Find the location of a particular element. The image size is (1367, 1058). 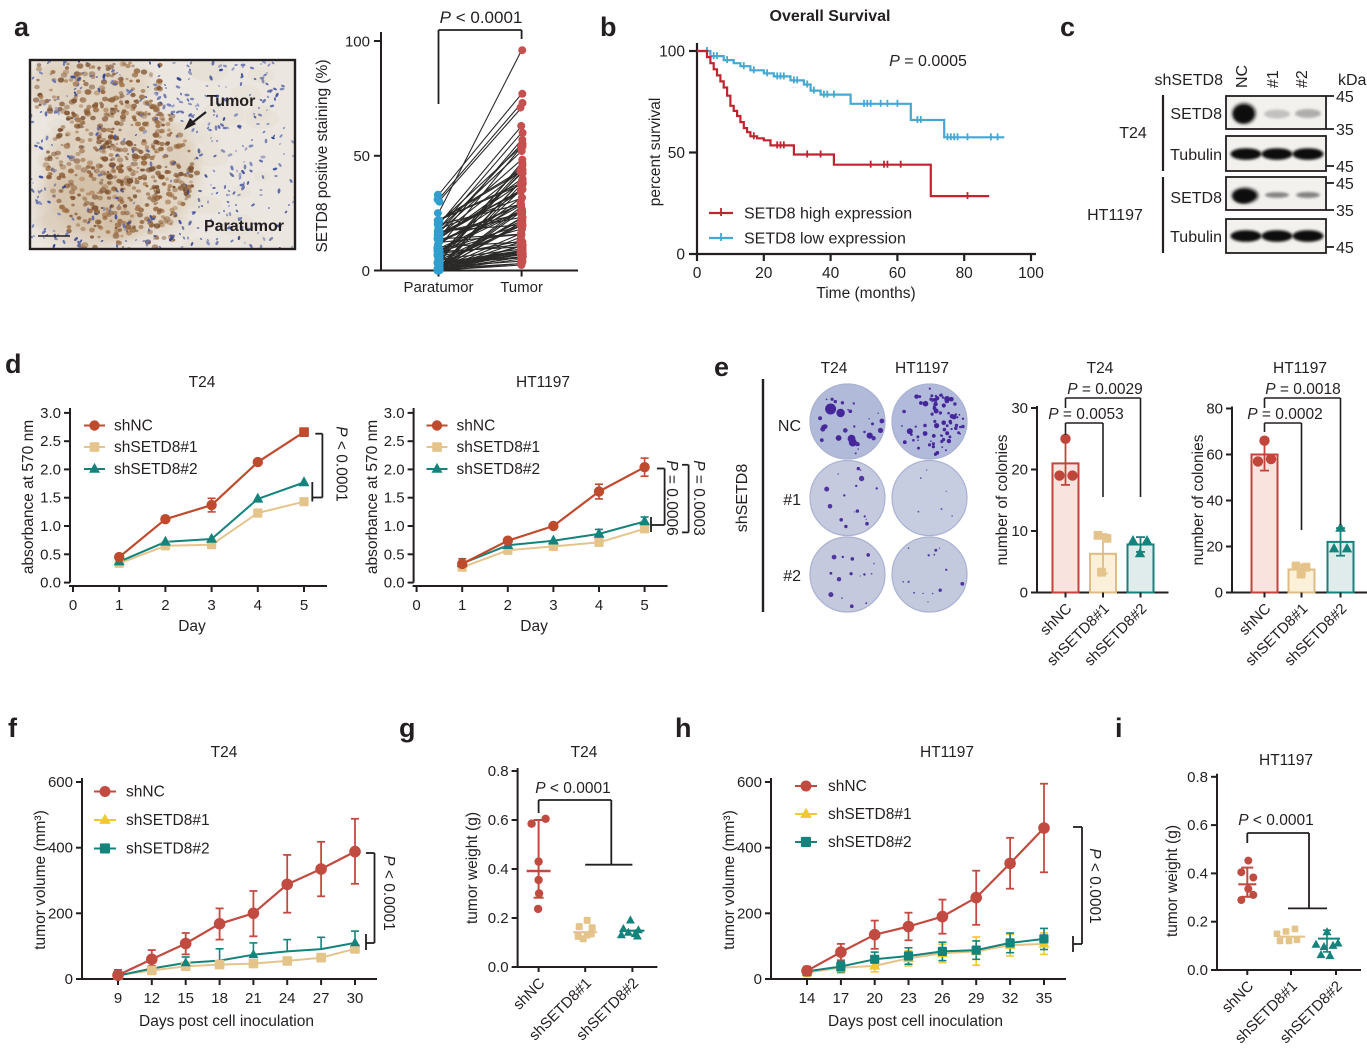

svg-text: 0.6 is located at coordinates (498, 820).